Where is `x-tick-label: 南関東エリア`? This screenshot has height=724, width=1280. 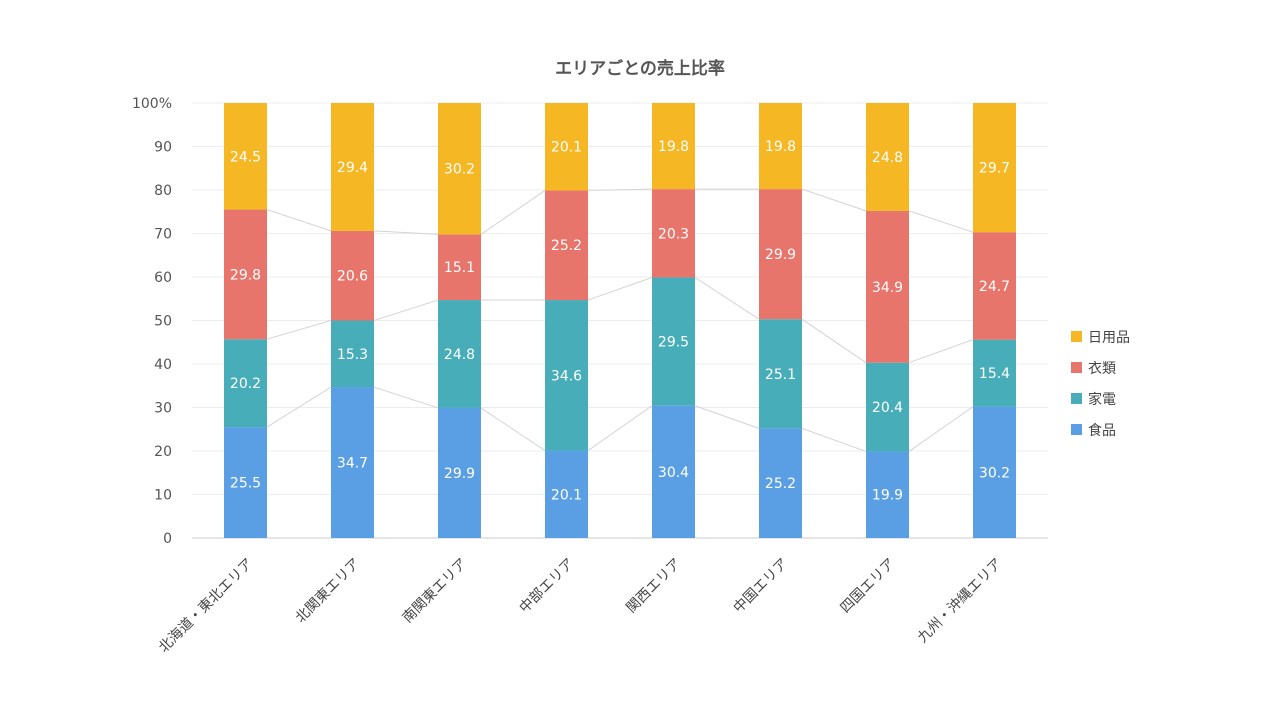
x-tick-label: 南関東エリア is located at coordinates (435, 591).